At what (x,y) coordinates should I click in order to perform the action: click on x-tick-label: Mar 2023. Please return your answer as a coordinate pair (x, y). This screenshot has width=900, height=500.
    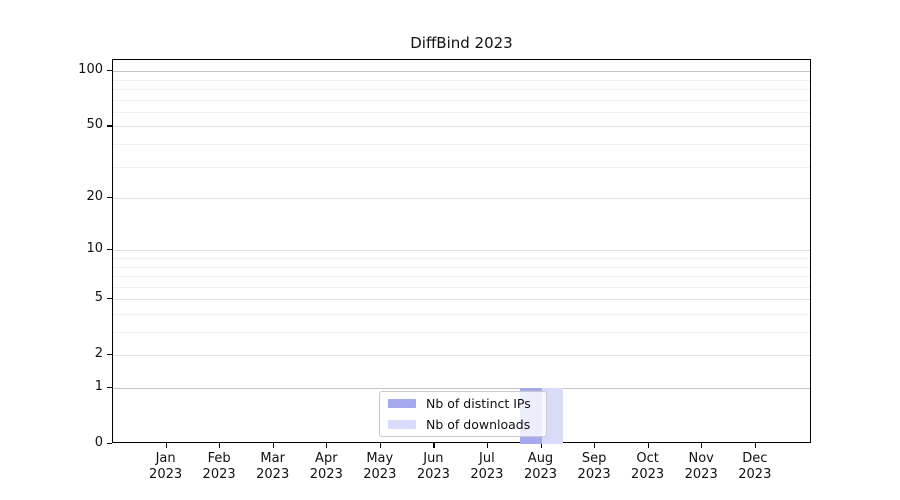
    Looking at the image, I should click on (273, 466).